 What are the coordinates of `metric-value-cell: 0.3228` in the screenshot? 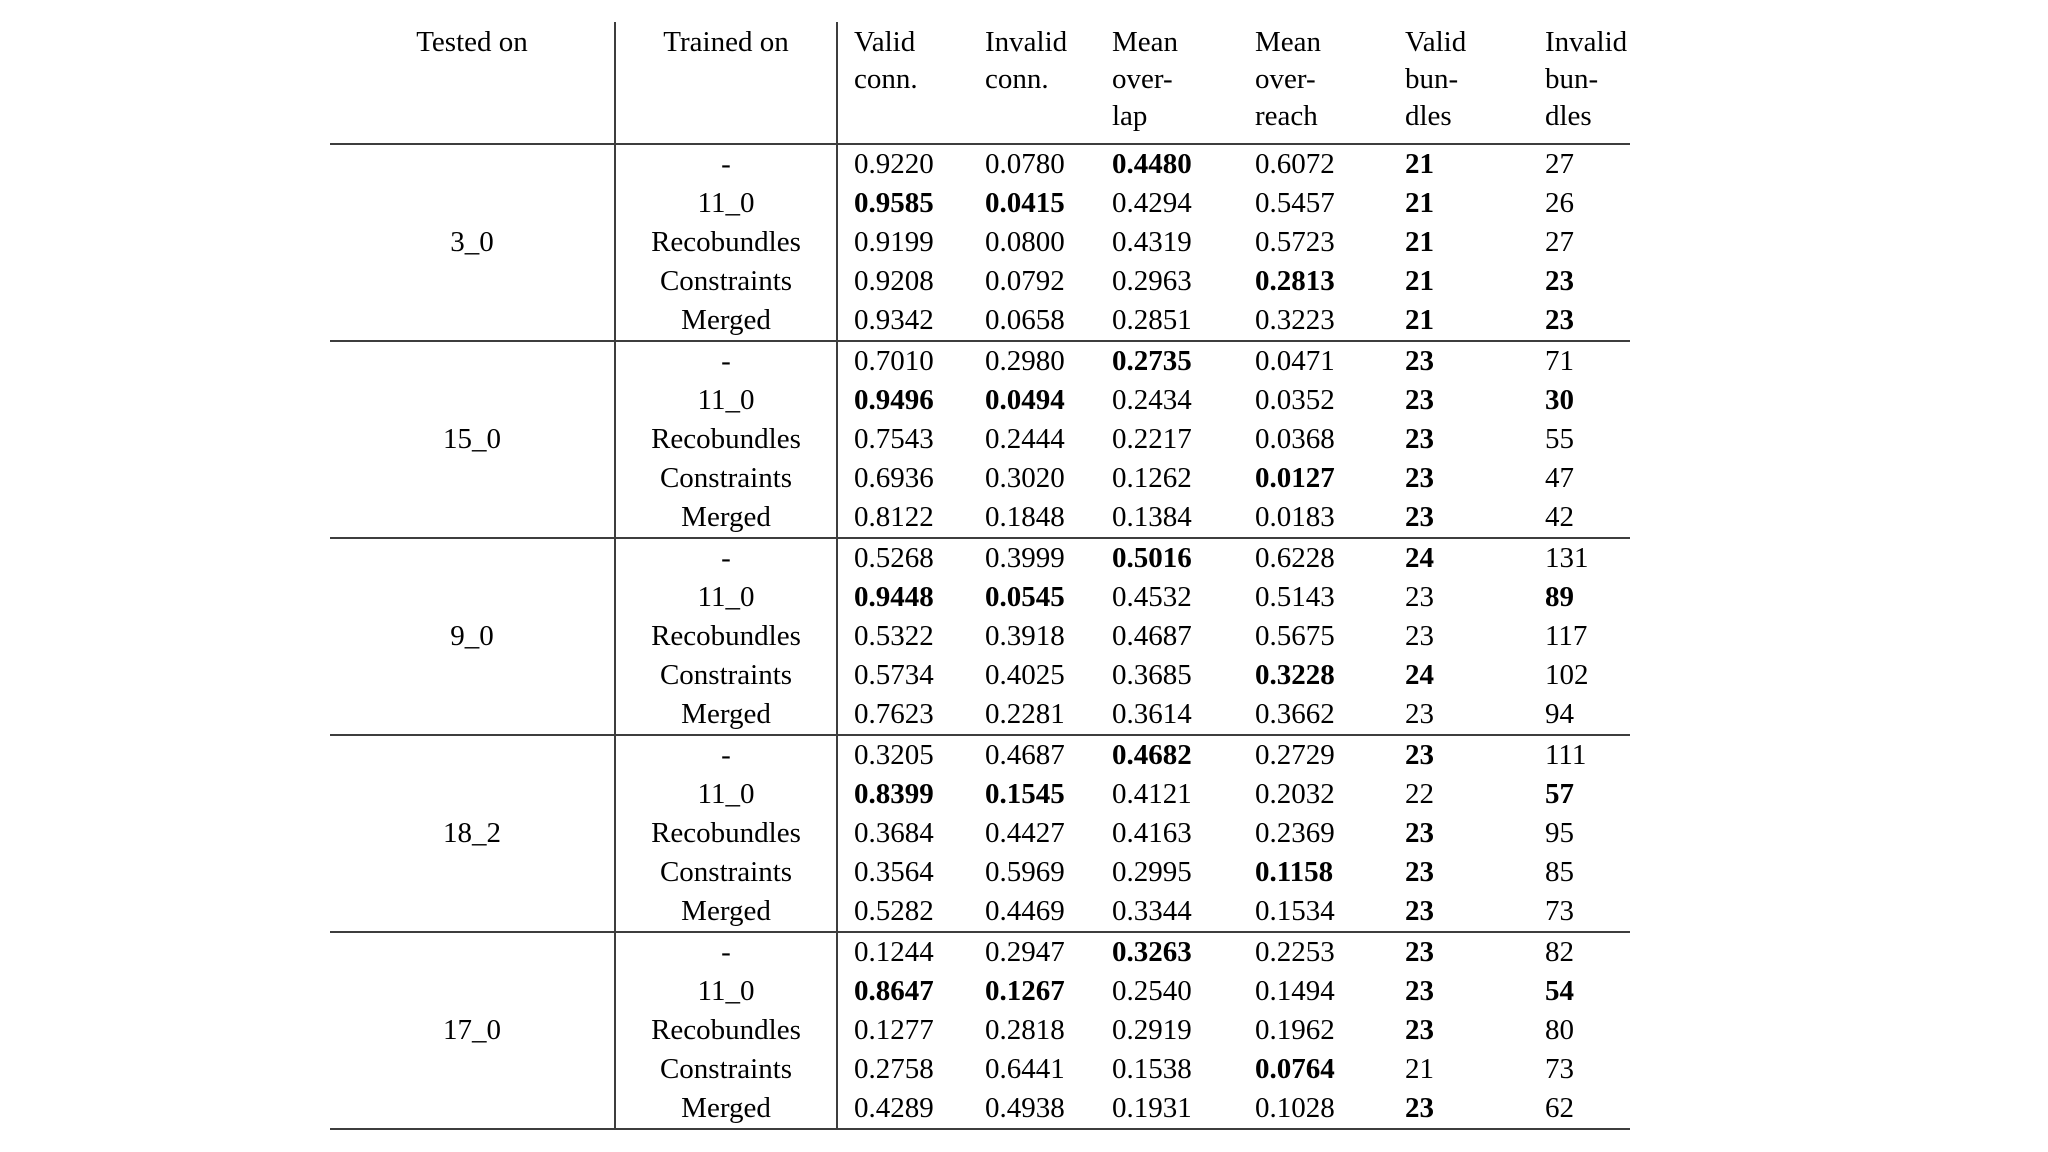 It's located at (1295, 675).